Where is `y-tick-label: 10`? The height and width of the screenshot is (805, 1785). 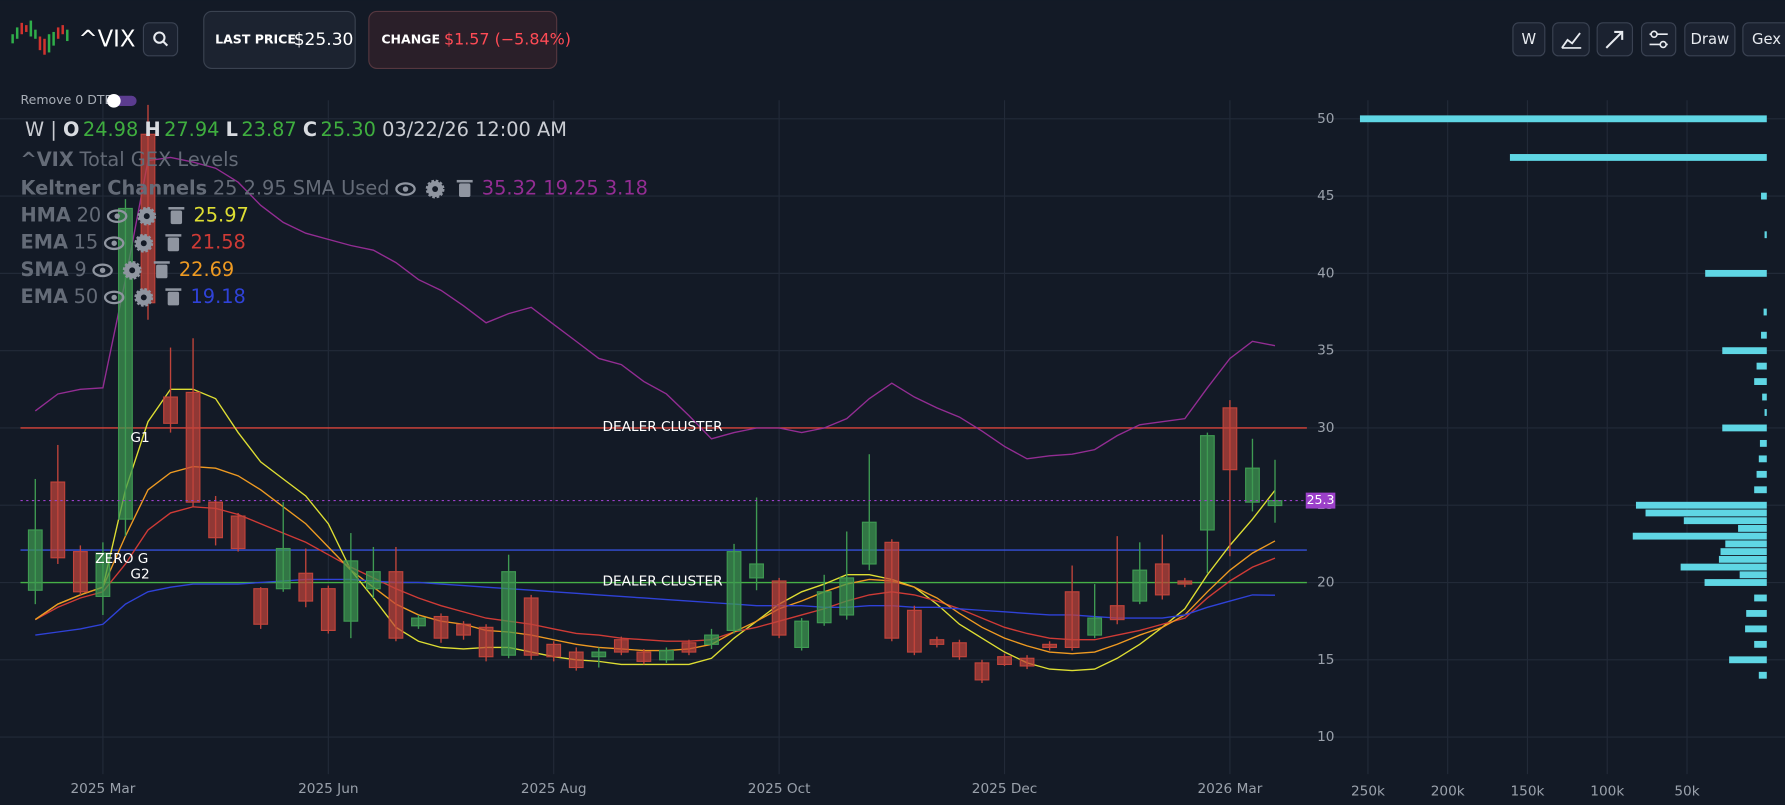
y-tick-label: 10 is located at coordinates (1325, 737).